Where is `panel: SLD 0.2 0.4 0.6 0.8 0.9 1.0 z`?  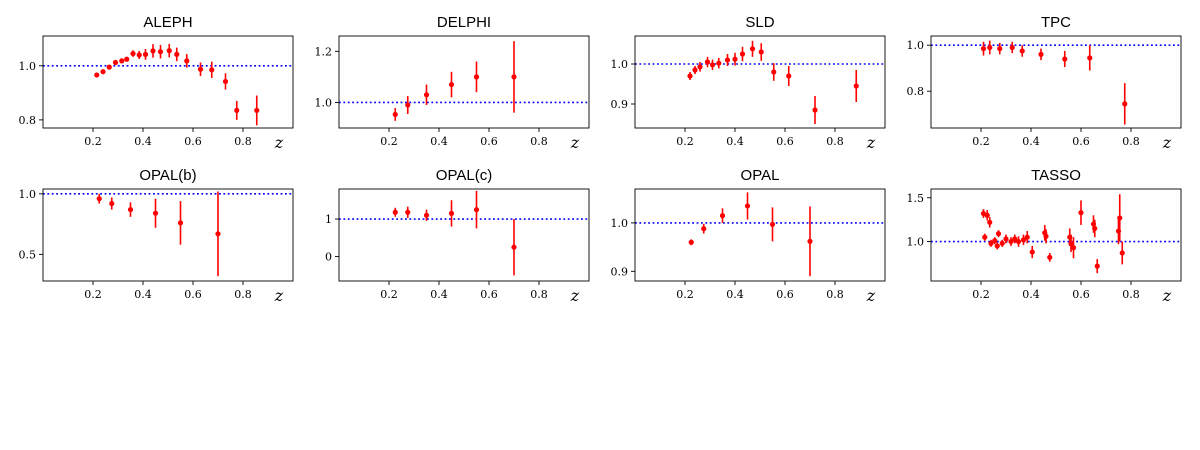
panel: SLD 0.2 0.4 0.6 0.8 0.9 1.0 z is located at coordinates (748, 83).